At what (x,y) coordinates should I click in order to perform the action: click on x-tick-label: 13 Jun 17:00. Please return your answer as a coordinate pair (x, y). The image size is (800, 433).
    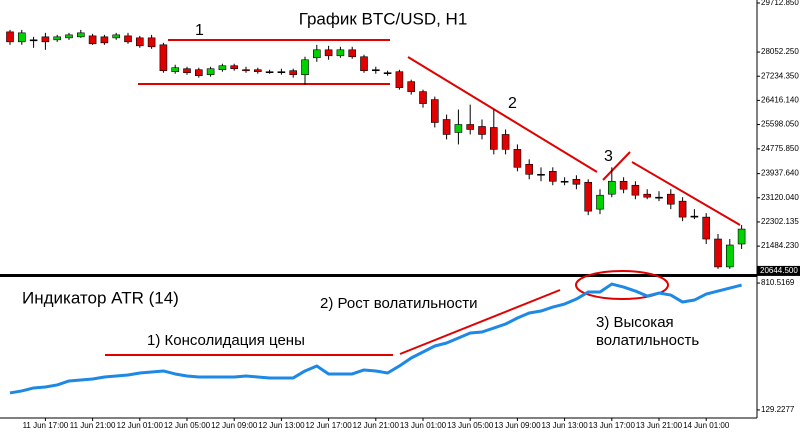
    Looking at the image, I should click on (612, 425).